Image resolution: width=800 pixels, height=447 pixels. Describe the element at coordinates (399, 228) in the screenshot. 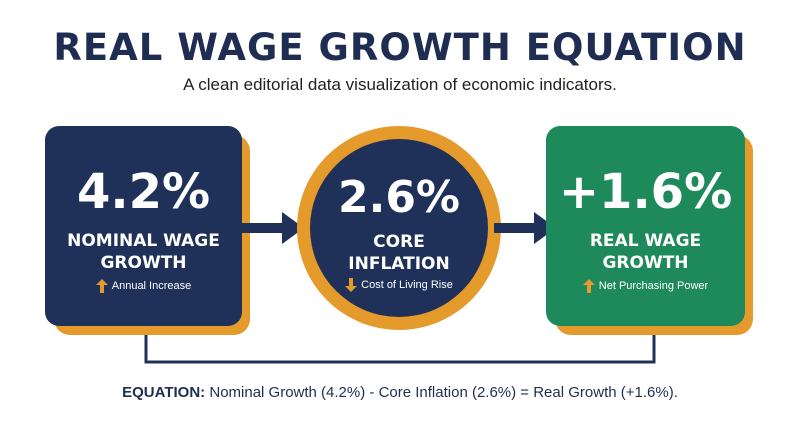

I see `core-inflation-circle: 2.6% CORE INFLATION Cost of Living Rise` at that location.